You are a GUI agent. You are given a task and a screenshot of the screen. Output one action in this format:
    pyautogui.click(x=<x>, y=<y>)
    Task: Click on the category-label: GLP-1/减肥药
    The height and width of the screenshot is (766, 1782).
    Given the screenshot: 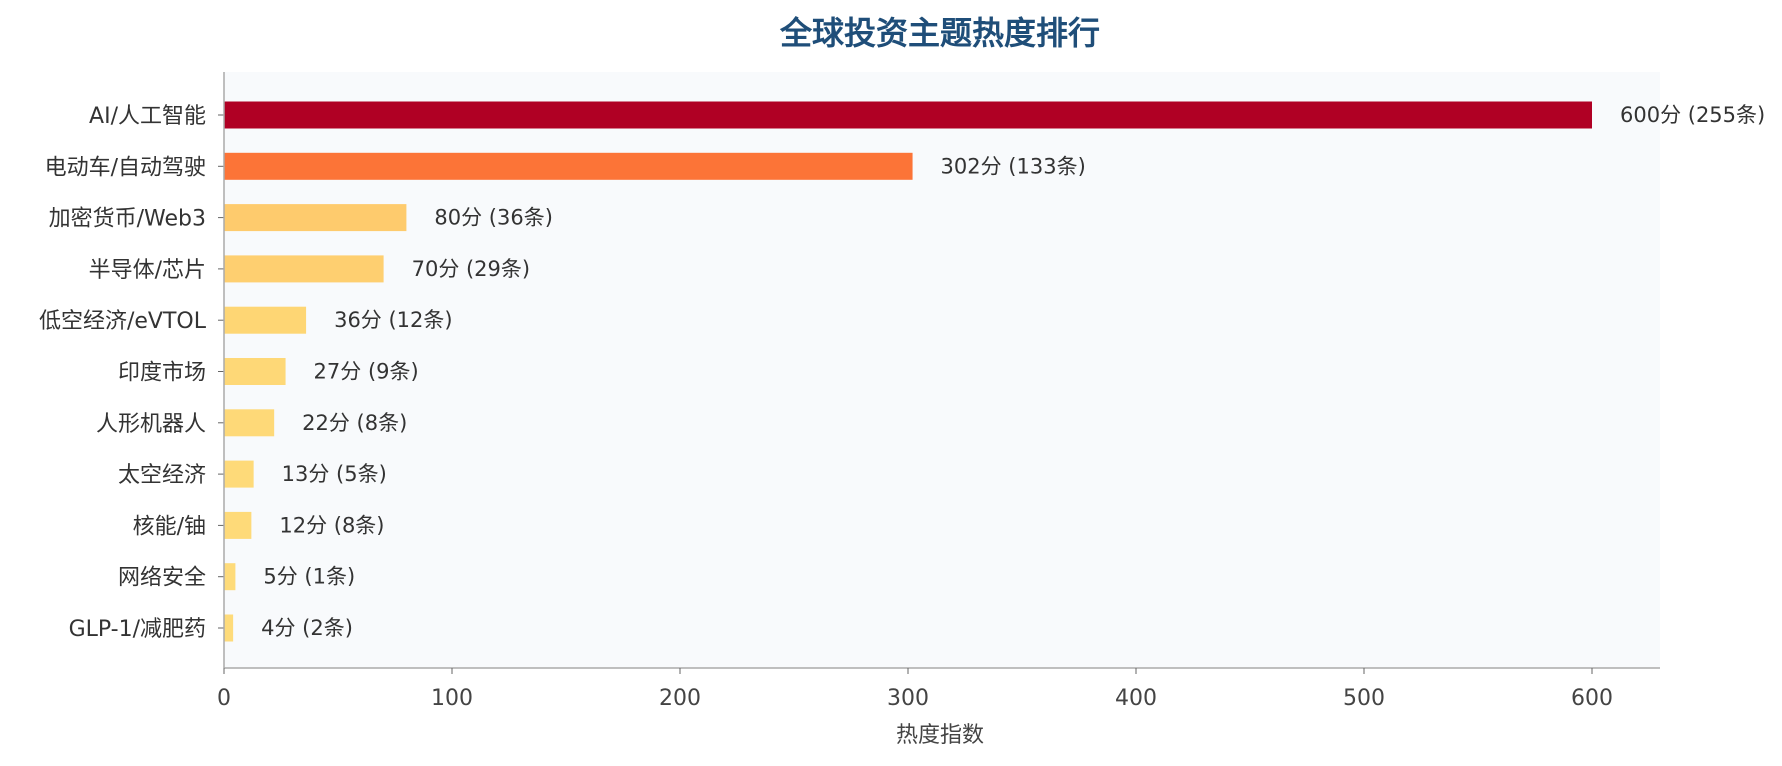 What is the action you would take?
    pyautogui.click(x=137, y=629)
    